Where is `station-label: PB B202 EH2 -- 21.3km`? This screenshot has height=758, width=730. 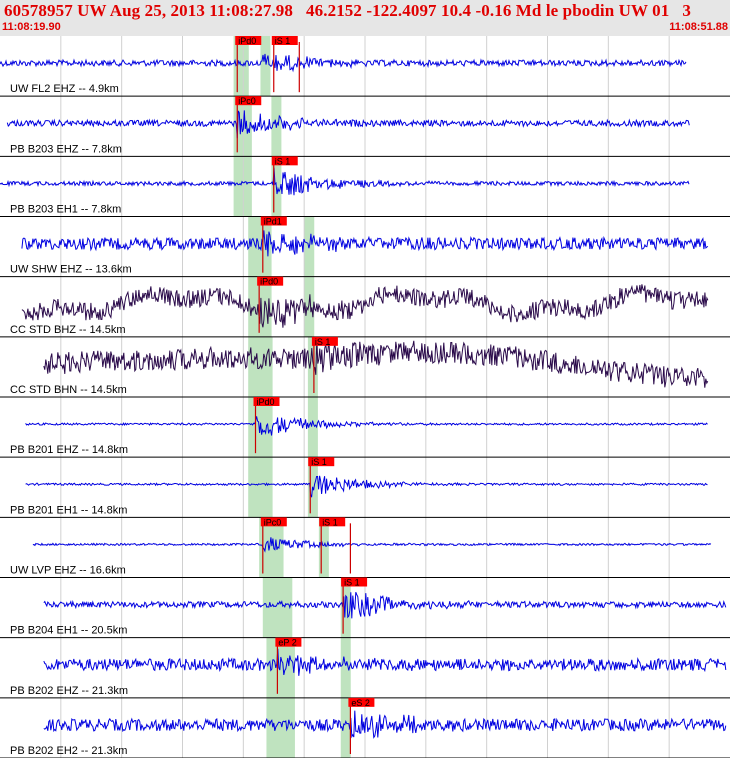
station-label: PB B202 EH2 -- 21.3km is located at coordinates (68, 751).